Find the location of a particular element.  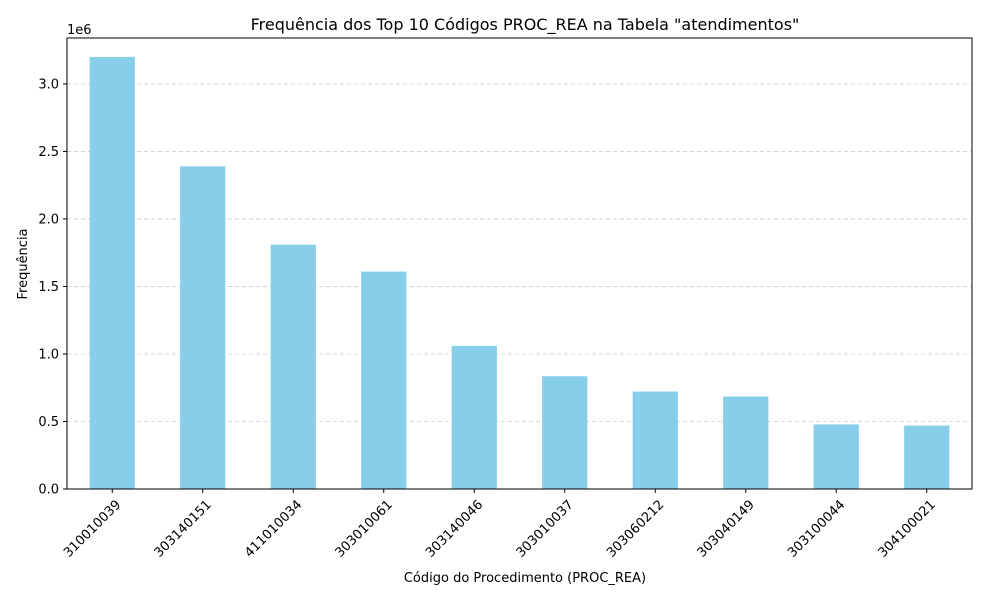

y-tick-label: 1.0 is located at coordinates (48, 354).